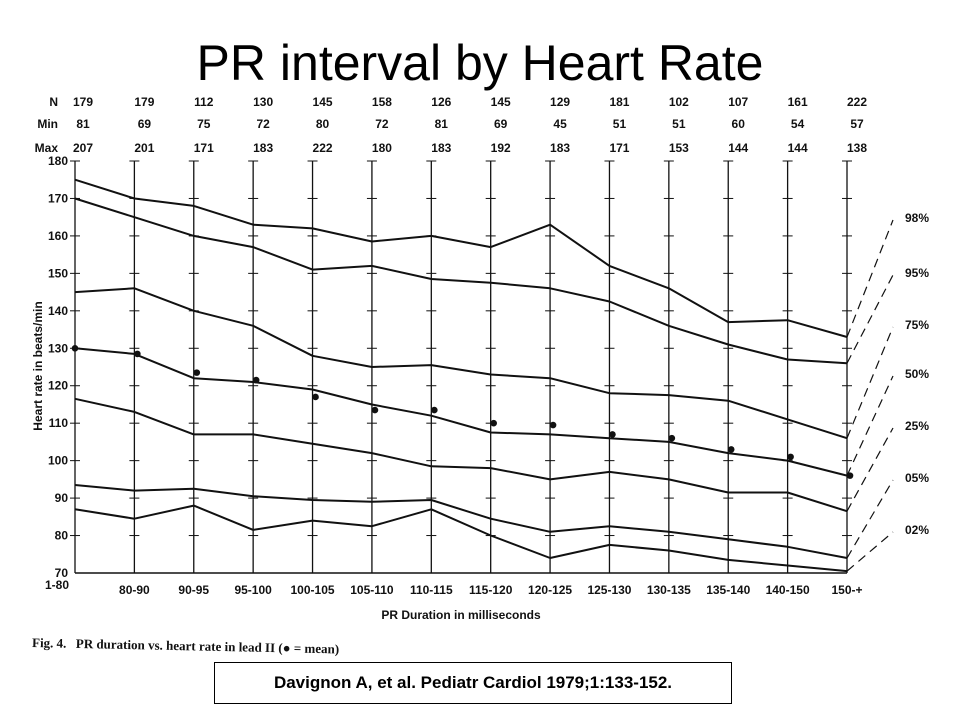  Describe the element at coordinates (83, 148) in the screenshot. I see `stat-value-max: 207` at that location.